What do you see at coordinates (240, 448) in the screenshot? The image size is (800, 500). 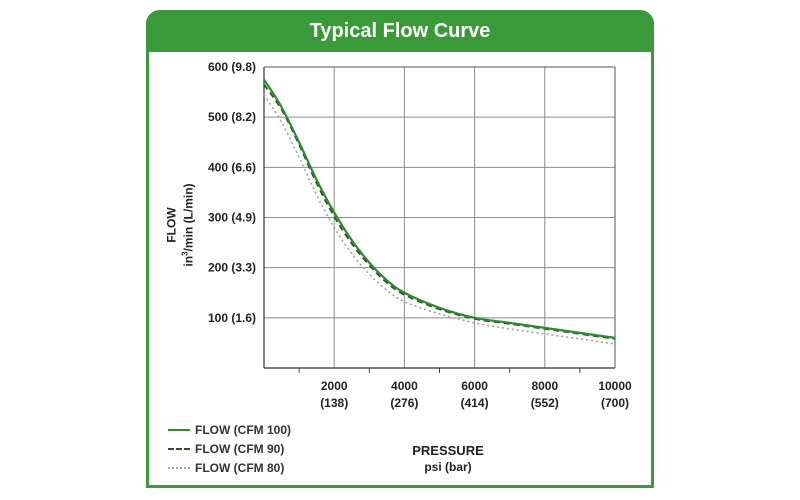 I see `legend-label: FLOW (CFM 90)` at bounding box center [240, 448].